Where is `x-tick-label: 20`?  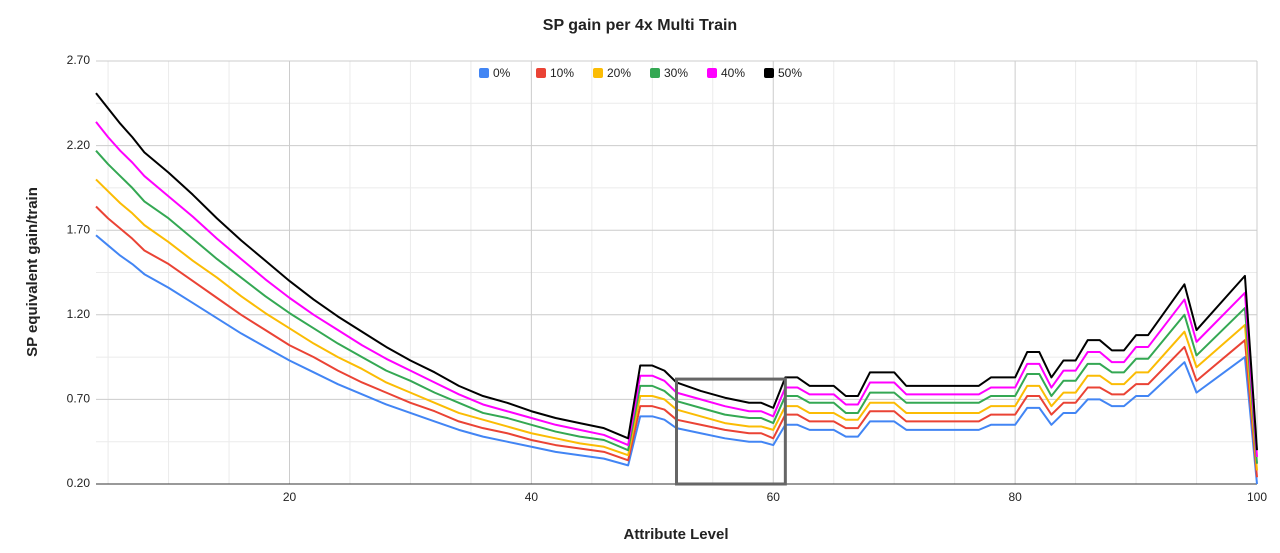 x-tick-label: 20 is located at coordinates (290, 497).